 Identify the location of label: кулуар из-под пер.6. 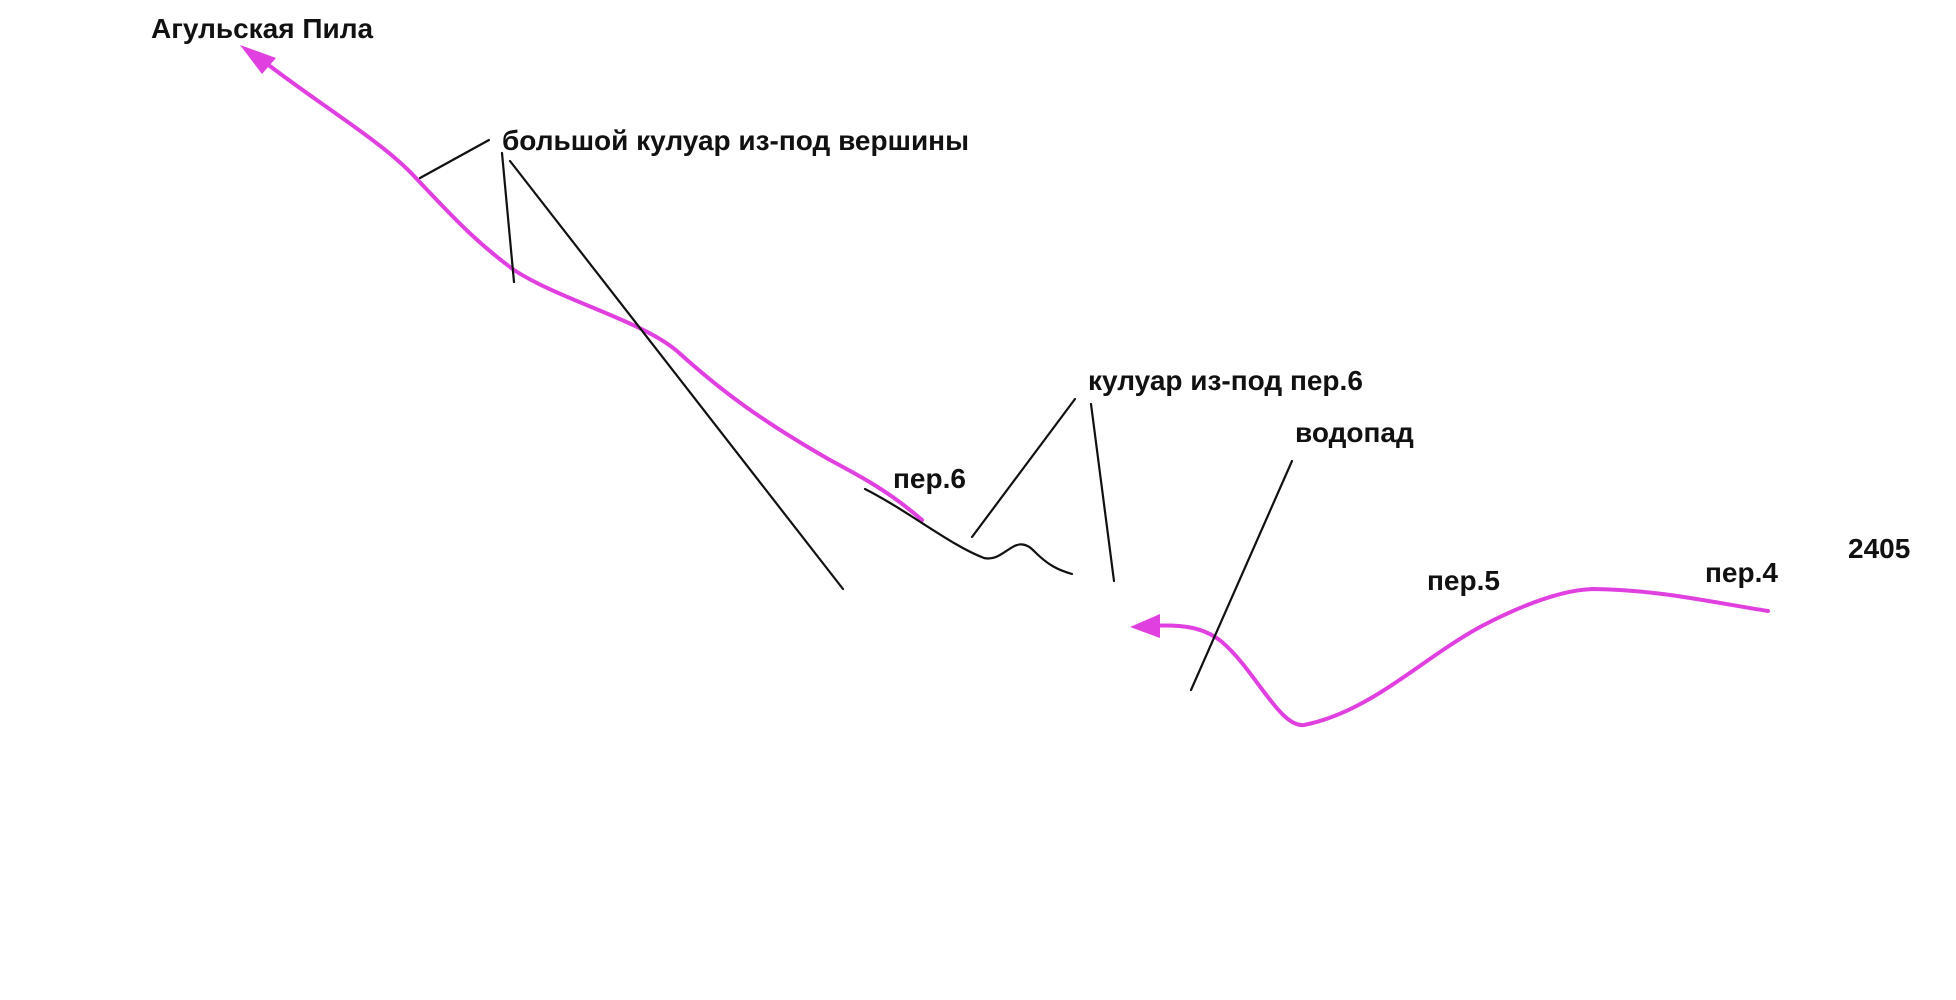
(1225, 380).